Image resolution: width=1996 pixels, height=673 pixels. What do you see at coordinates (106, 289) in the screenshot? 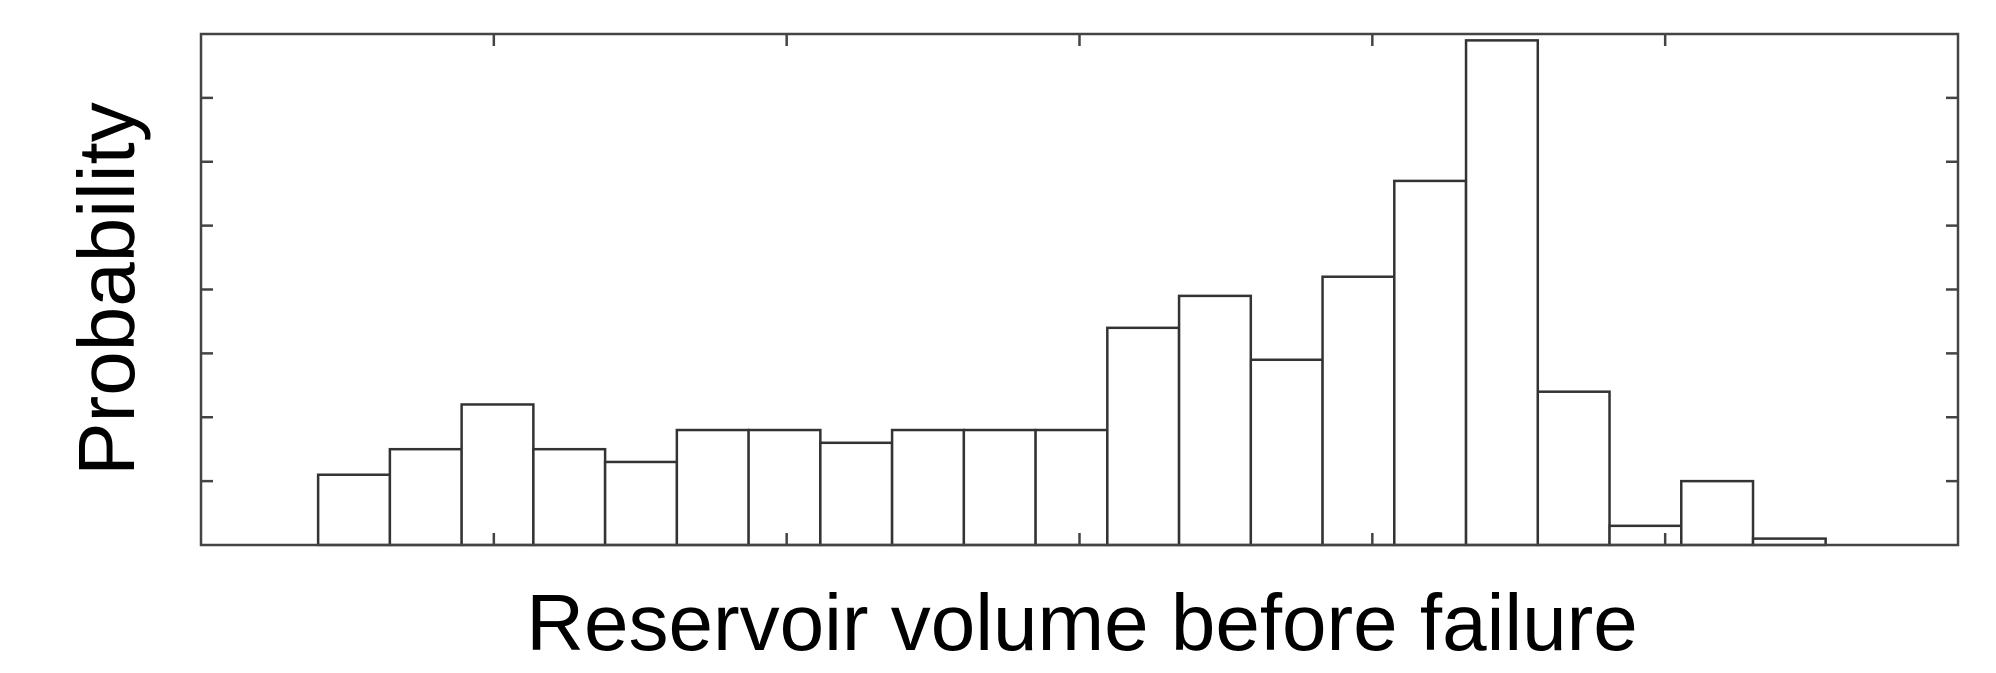
I see `y-axis-label: Probability` at bounding box center [106, 289].